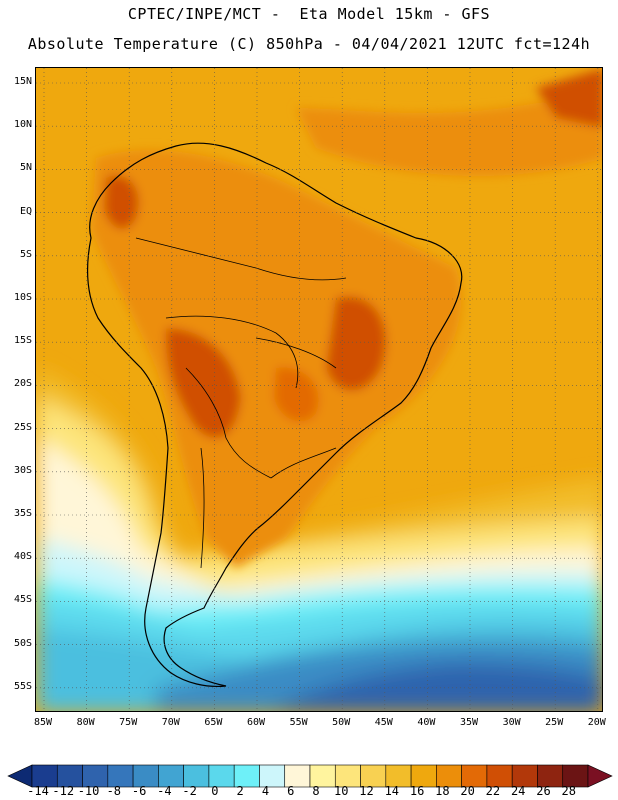  Describe the element at coordinates (22, 427) in the screenshot. I see `lat-label: 25S` at that location.